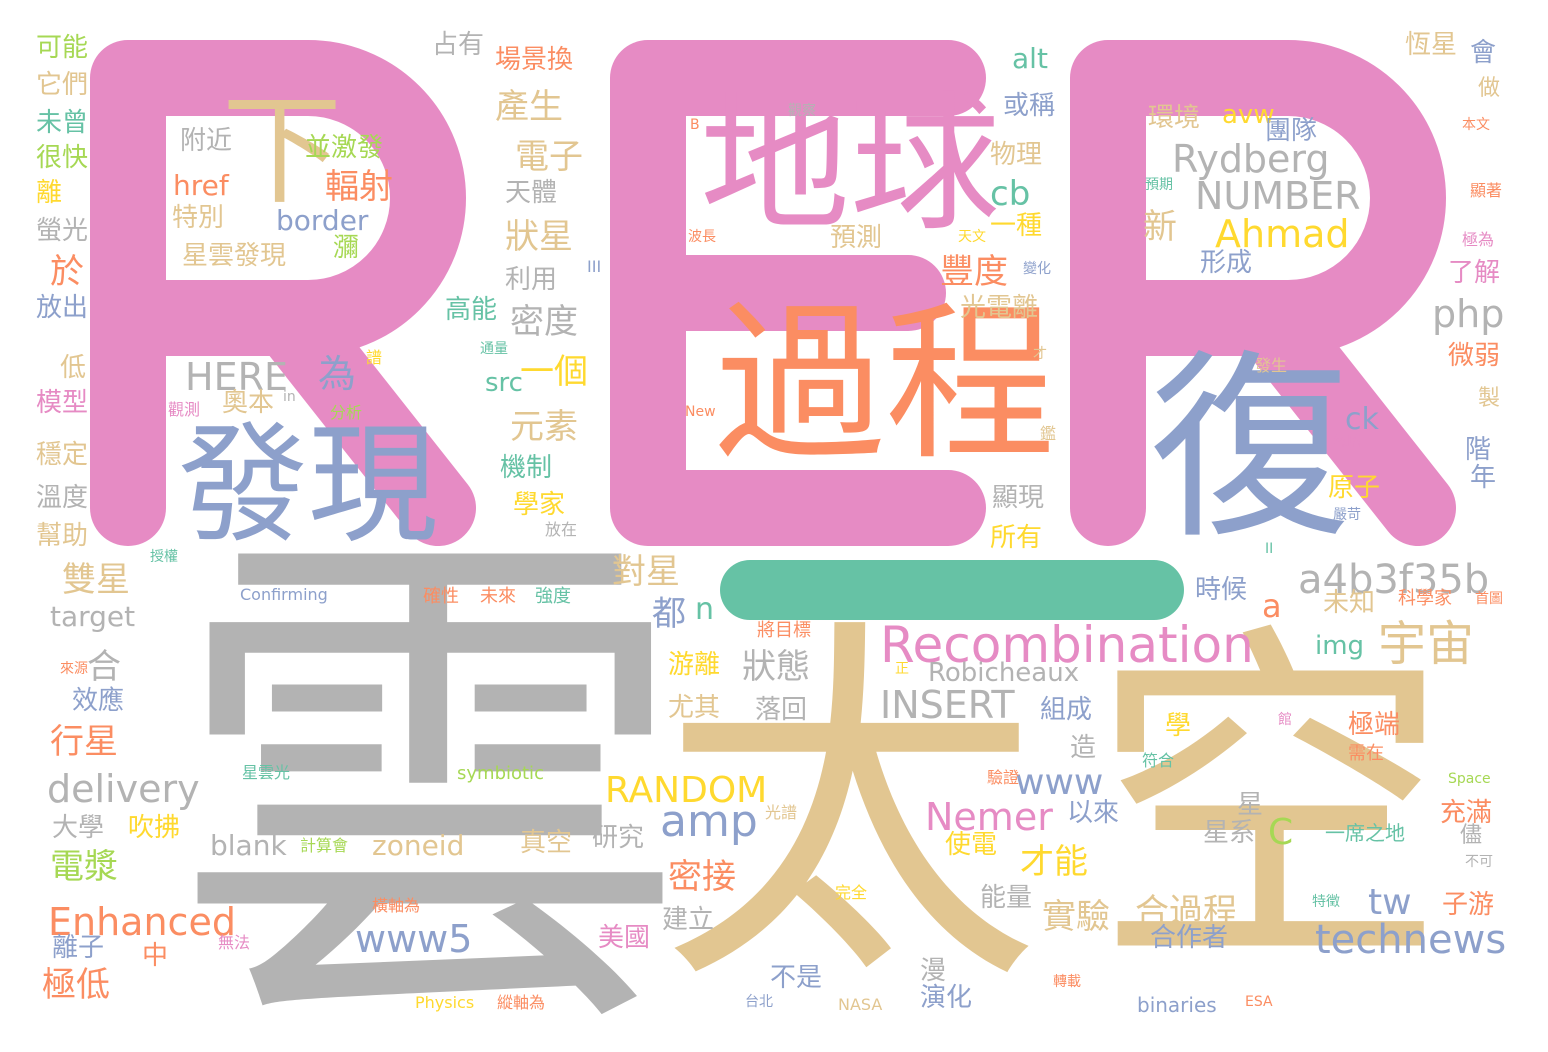  I want to click on cloud-word: 橫軸為, so click(396, 905).